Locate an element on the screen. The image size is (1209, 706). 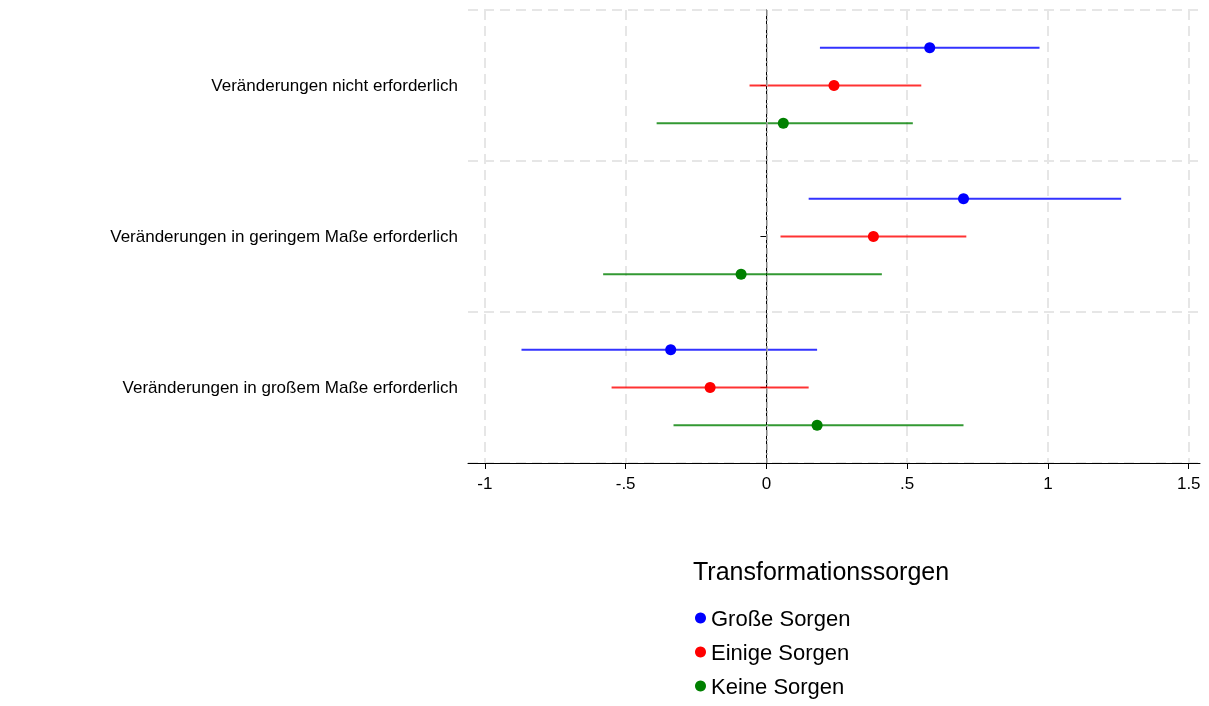
legend-title: Transformationssorgen is located at coordinates (821, 570).